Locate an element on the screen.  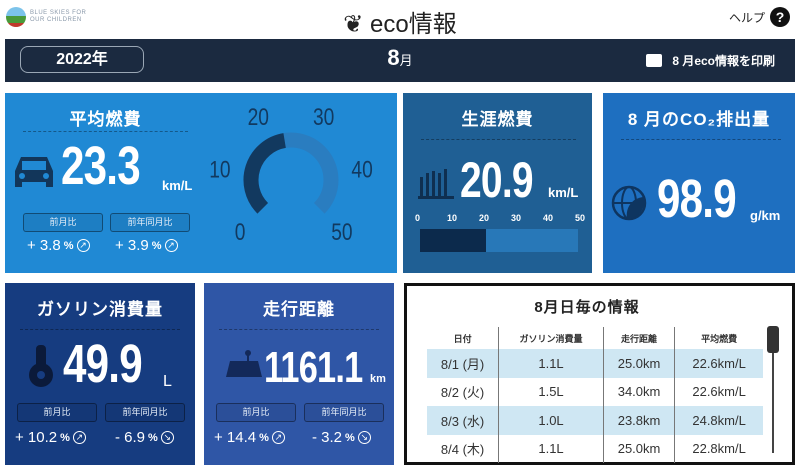
print-label: 8 月eco情報を印刷 is located at coordinates (723, 61).